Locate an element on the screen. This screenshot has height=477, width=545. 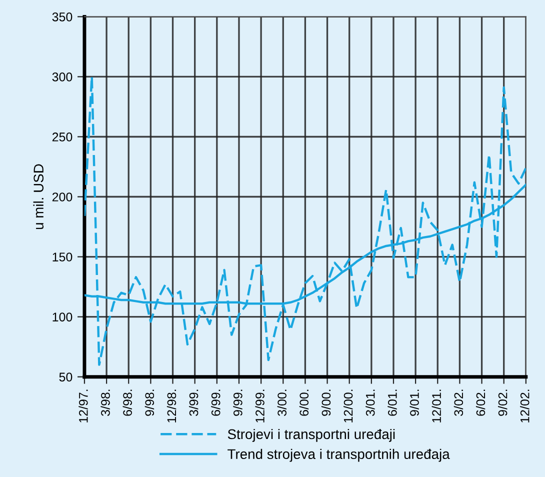
x-tick-label: 6/00. is located at coordinates (304, 403).